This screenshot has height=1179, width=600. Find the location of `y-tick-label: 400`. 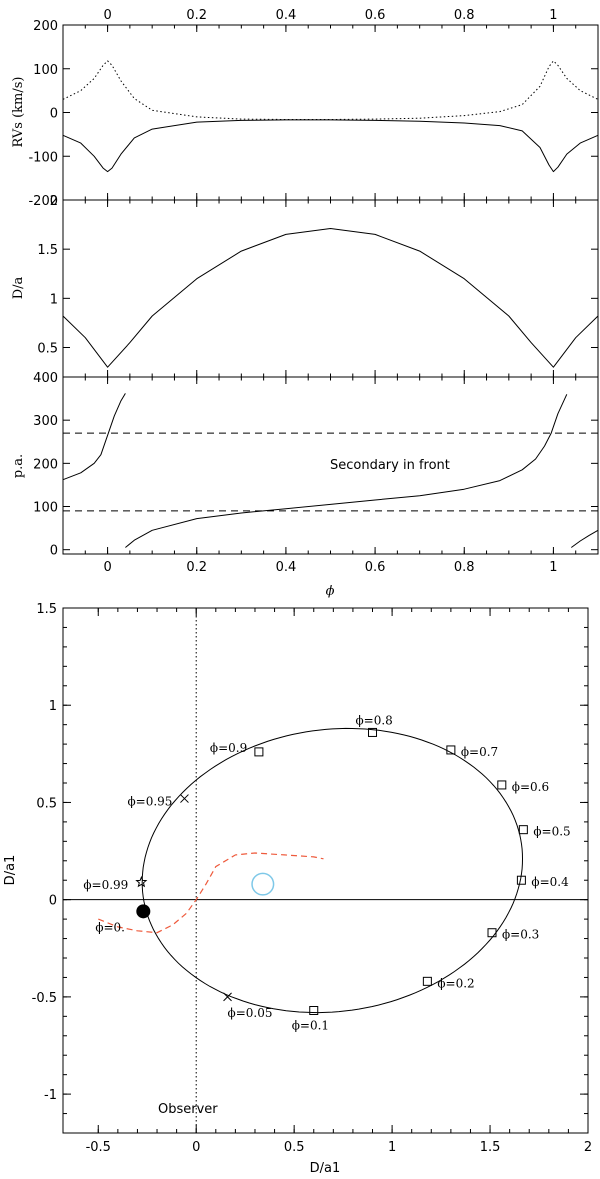

y-tick-label: 400 is located at coordinates (45, 378).